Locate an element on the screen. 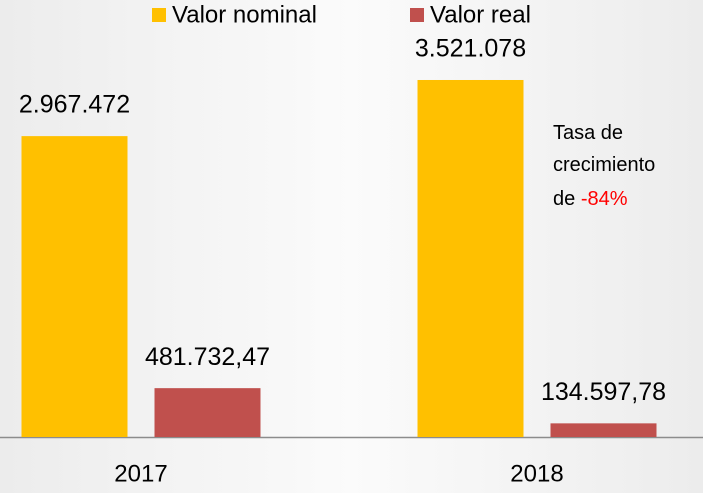  annotation-text: Tasa de is located at coordinates (588, 133).